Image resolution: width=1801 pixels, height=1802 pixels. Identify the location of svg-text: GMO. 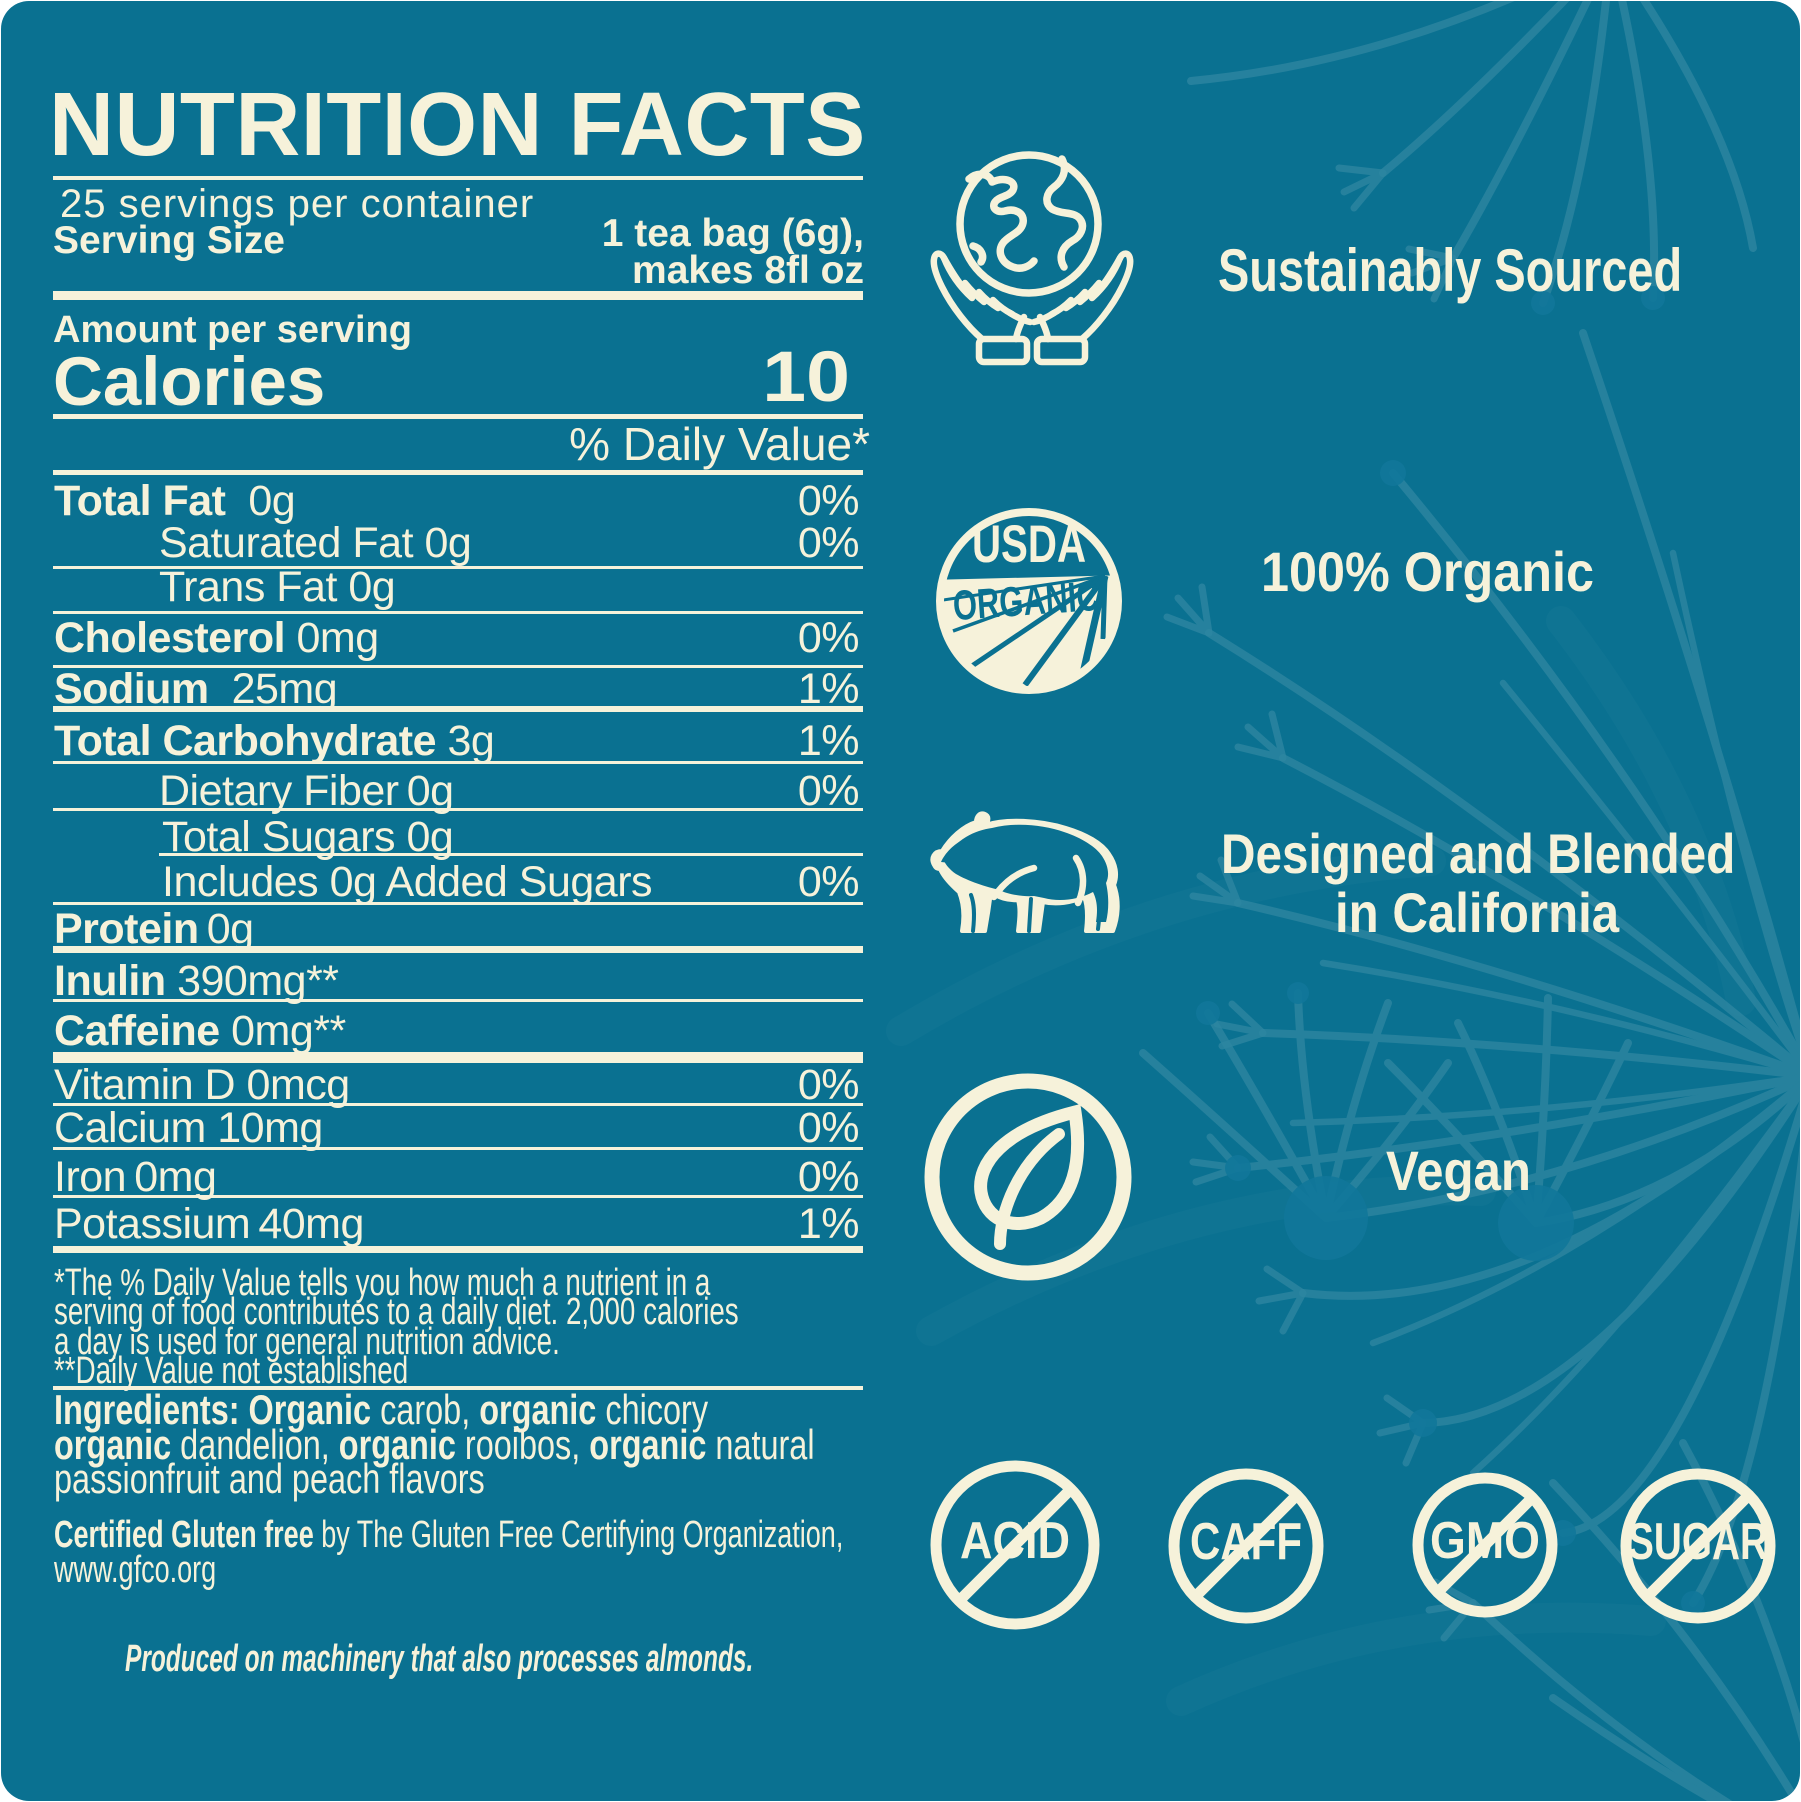
(1485, 1541).